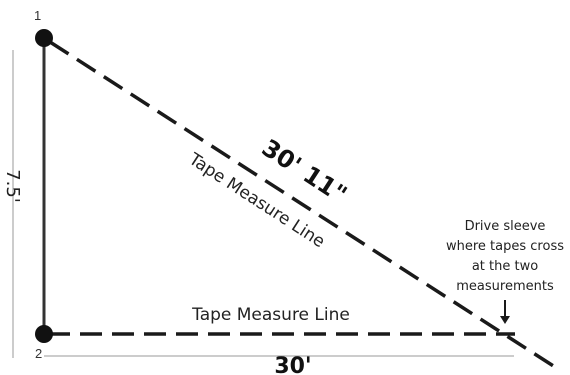  What do you see at coordinates (505, 320) in the screenshot?
I see `crossing-arrow-head` at bounding box center [505, 320].